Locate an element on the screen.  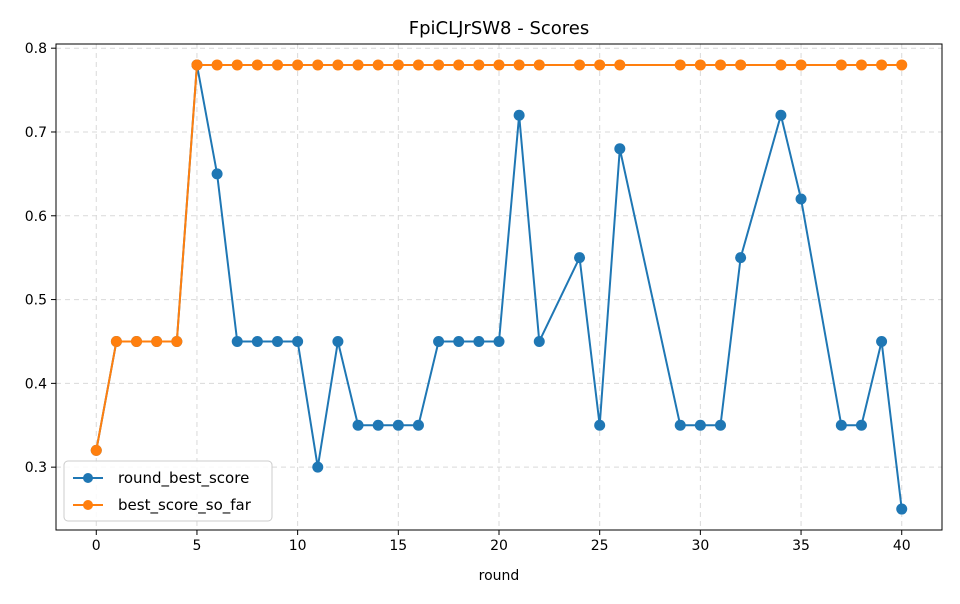
x-axis-label: round is located at coordinates (499, 576).